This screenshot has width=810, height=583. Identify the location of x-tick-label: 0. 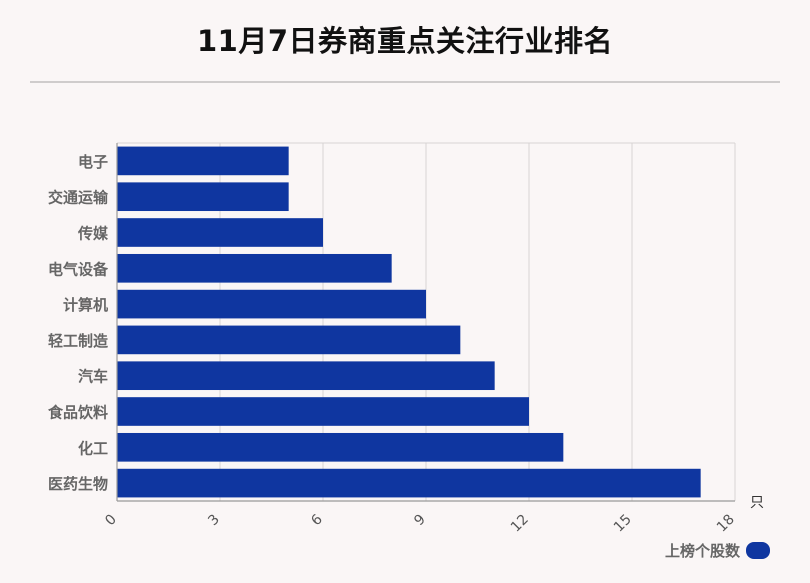
(111, 521).